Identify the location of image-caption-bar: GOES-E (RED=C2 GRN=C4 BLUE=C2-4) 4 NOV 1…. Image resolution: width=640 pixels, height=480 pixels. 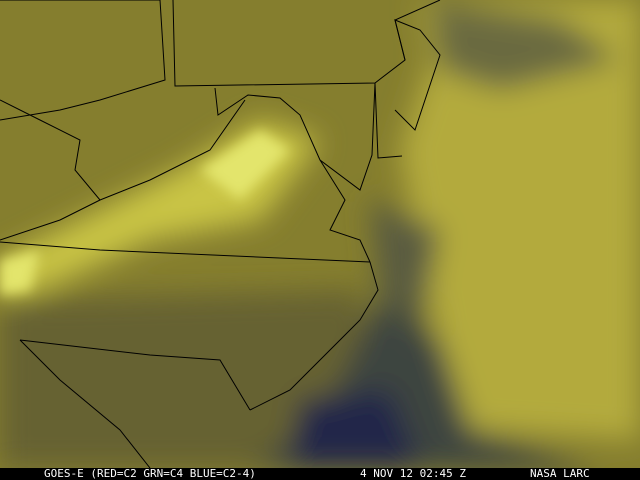
(320, 474).